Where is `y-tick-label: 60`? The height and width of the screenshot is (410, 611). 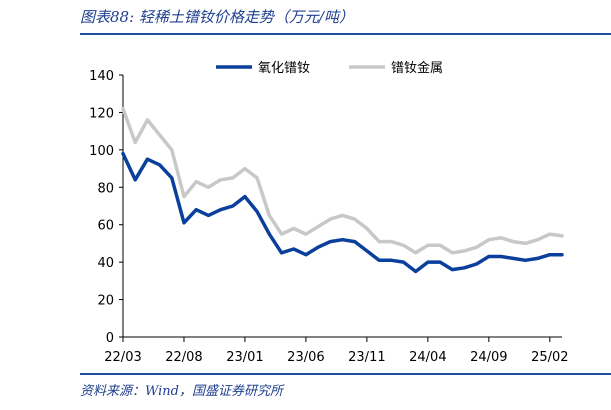 y-tick-label: 60 is located at coordinates (105, 226).